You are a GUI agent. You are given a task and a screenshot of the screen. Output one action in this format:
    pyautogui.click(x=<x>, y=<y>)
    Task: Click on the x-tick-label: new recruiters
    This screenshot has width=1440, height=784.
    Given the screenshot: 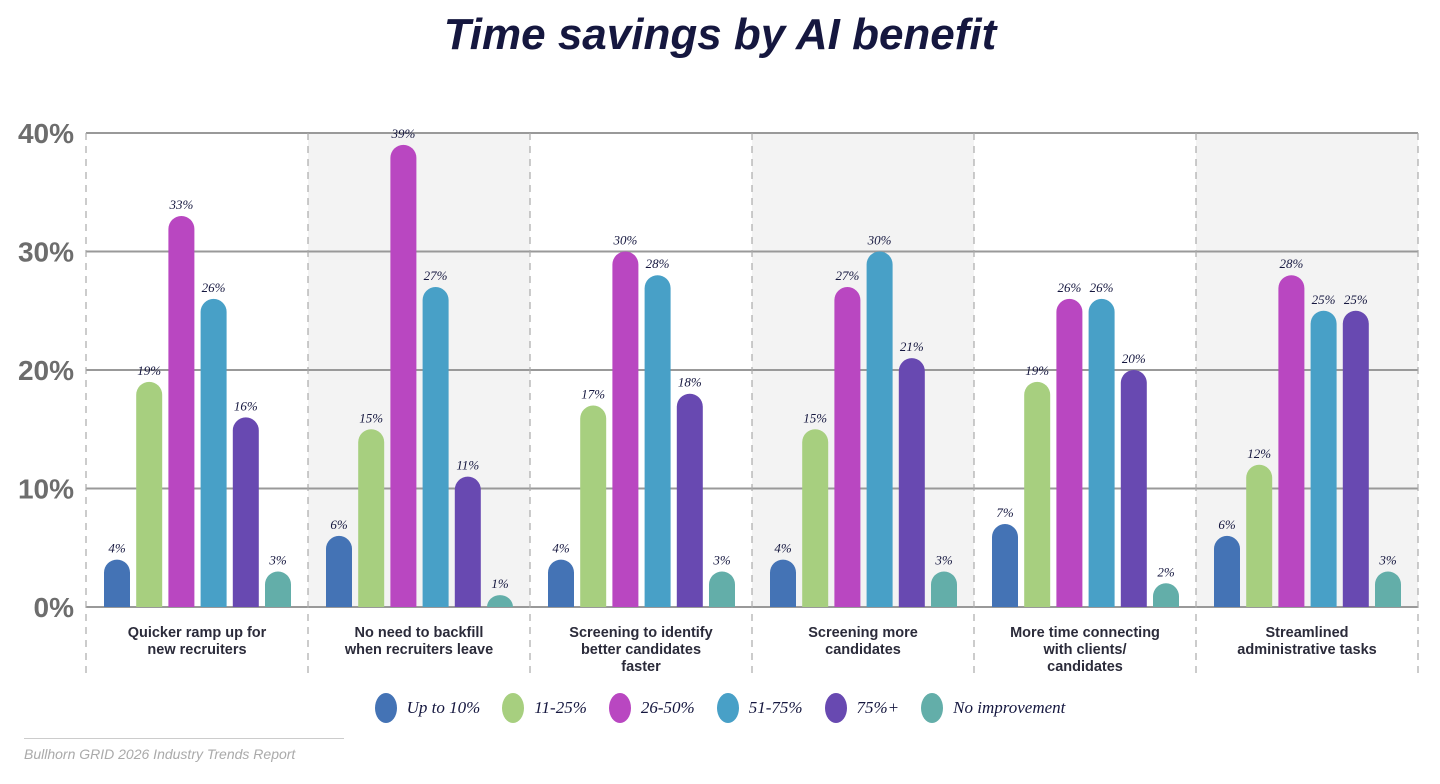 What is the action you would take?
    pyautogui.click(x=196, y=650)
    